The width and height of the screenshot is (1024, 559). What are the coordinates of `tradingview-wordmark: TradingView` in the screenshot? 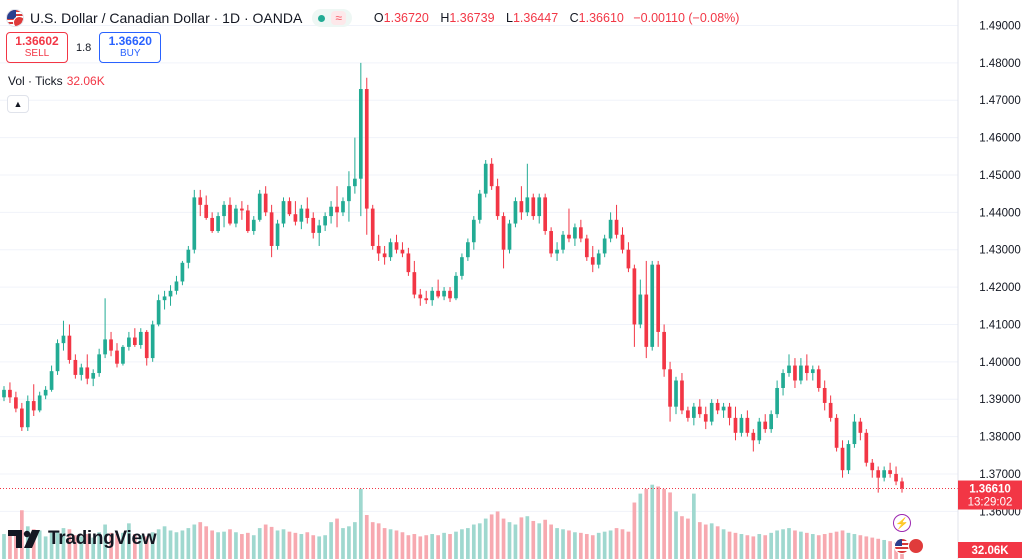 It's located at (102, 538).